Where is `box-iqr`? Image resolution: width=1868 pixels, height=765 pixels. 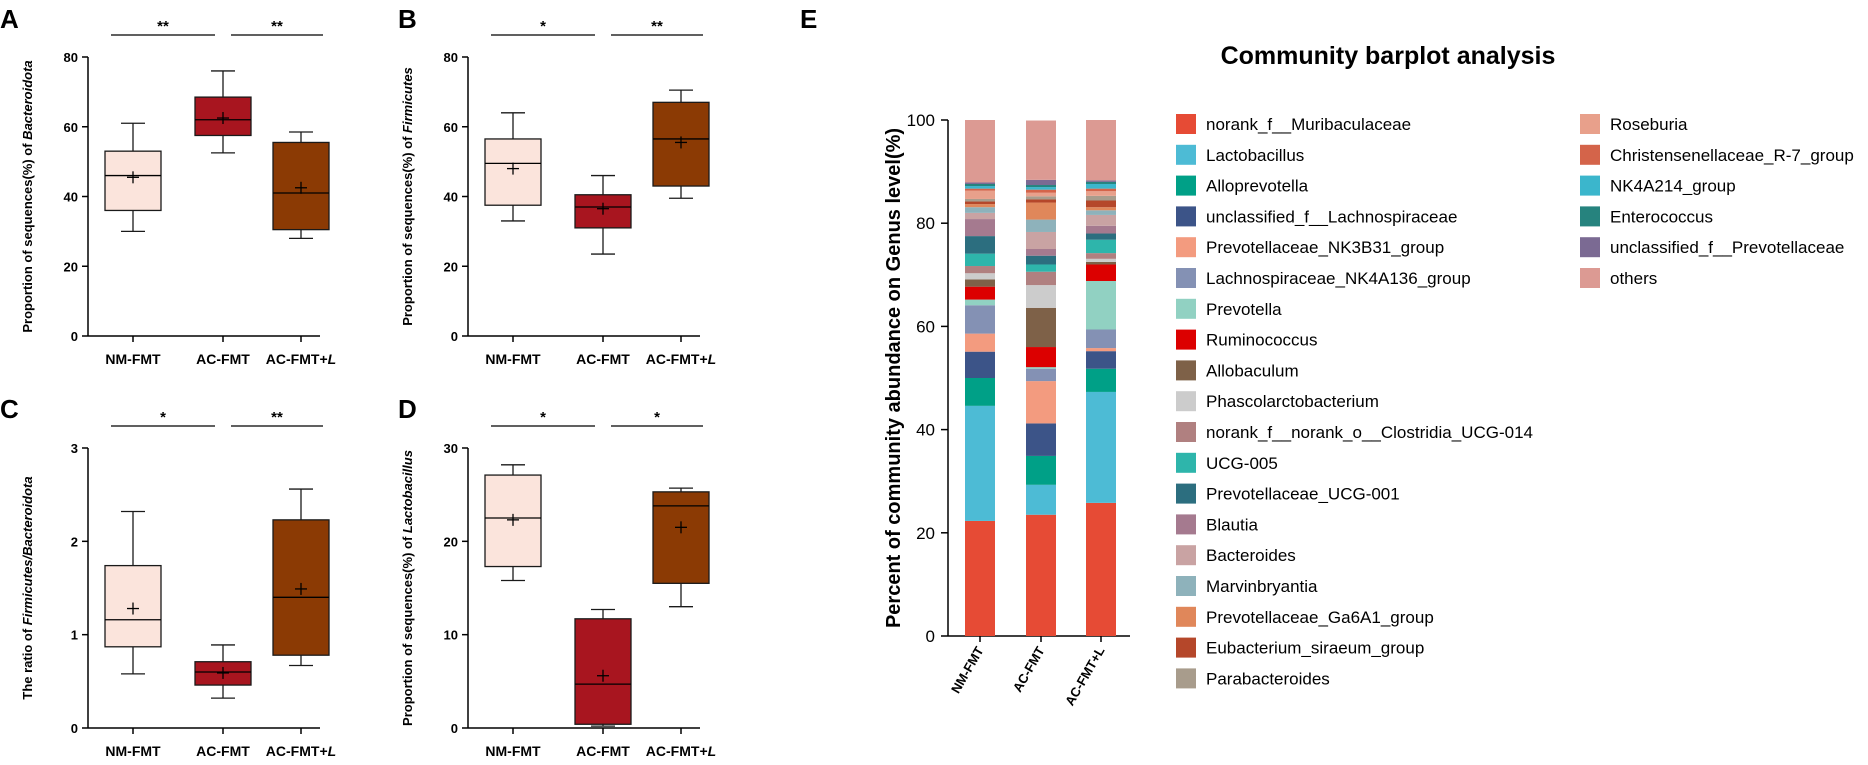
box-iqr is located at coordinates (513, 521).